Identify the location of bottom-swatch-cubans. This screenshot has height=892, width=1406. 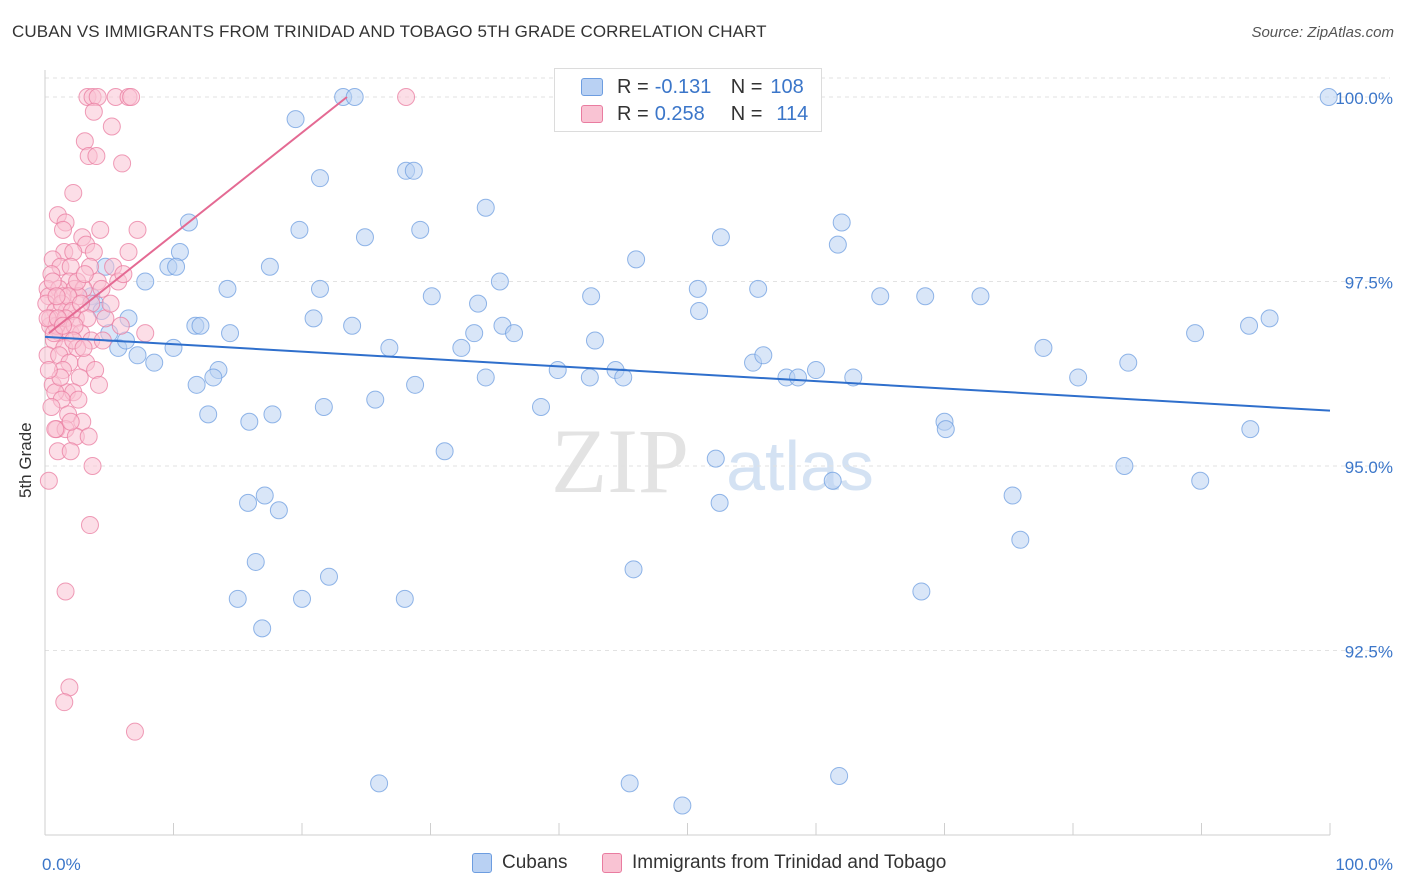
(482, 863).